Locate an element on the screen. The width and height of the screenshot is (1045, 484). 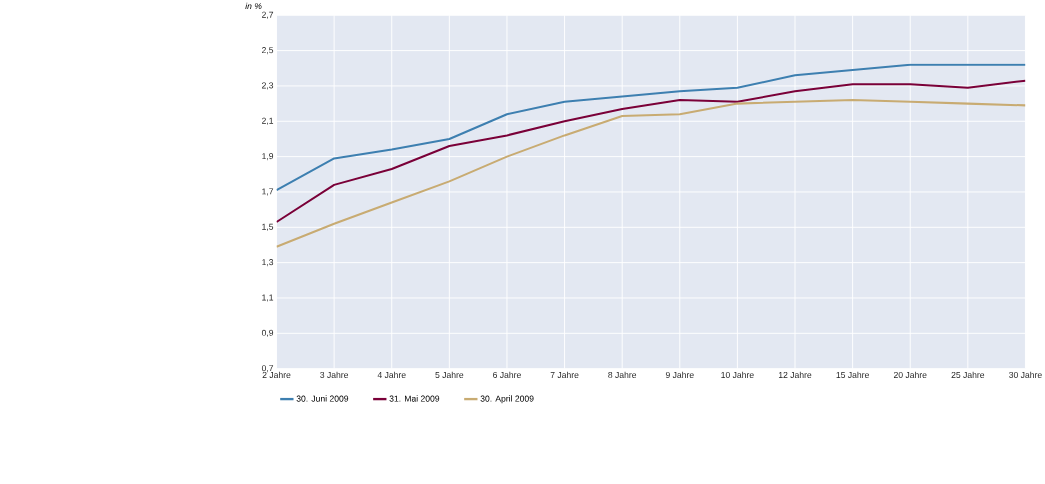
y-tick-label: 1,5 is located at coordinates (268, 228).